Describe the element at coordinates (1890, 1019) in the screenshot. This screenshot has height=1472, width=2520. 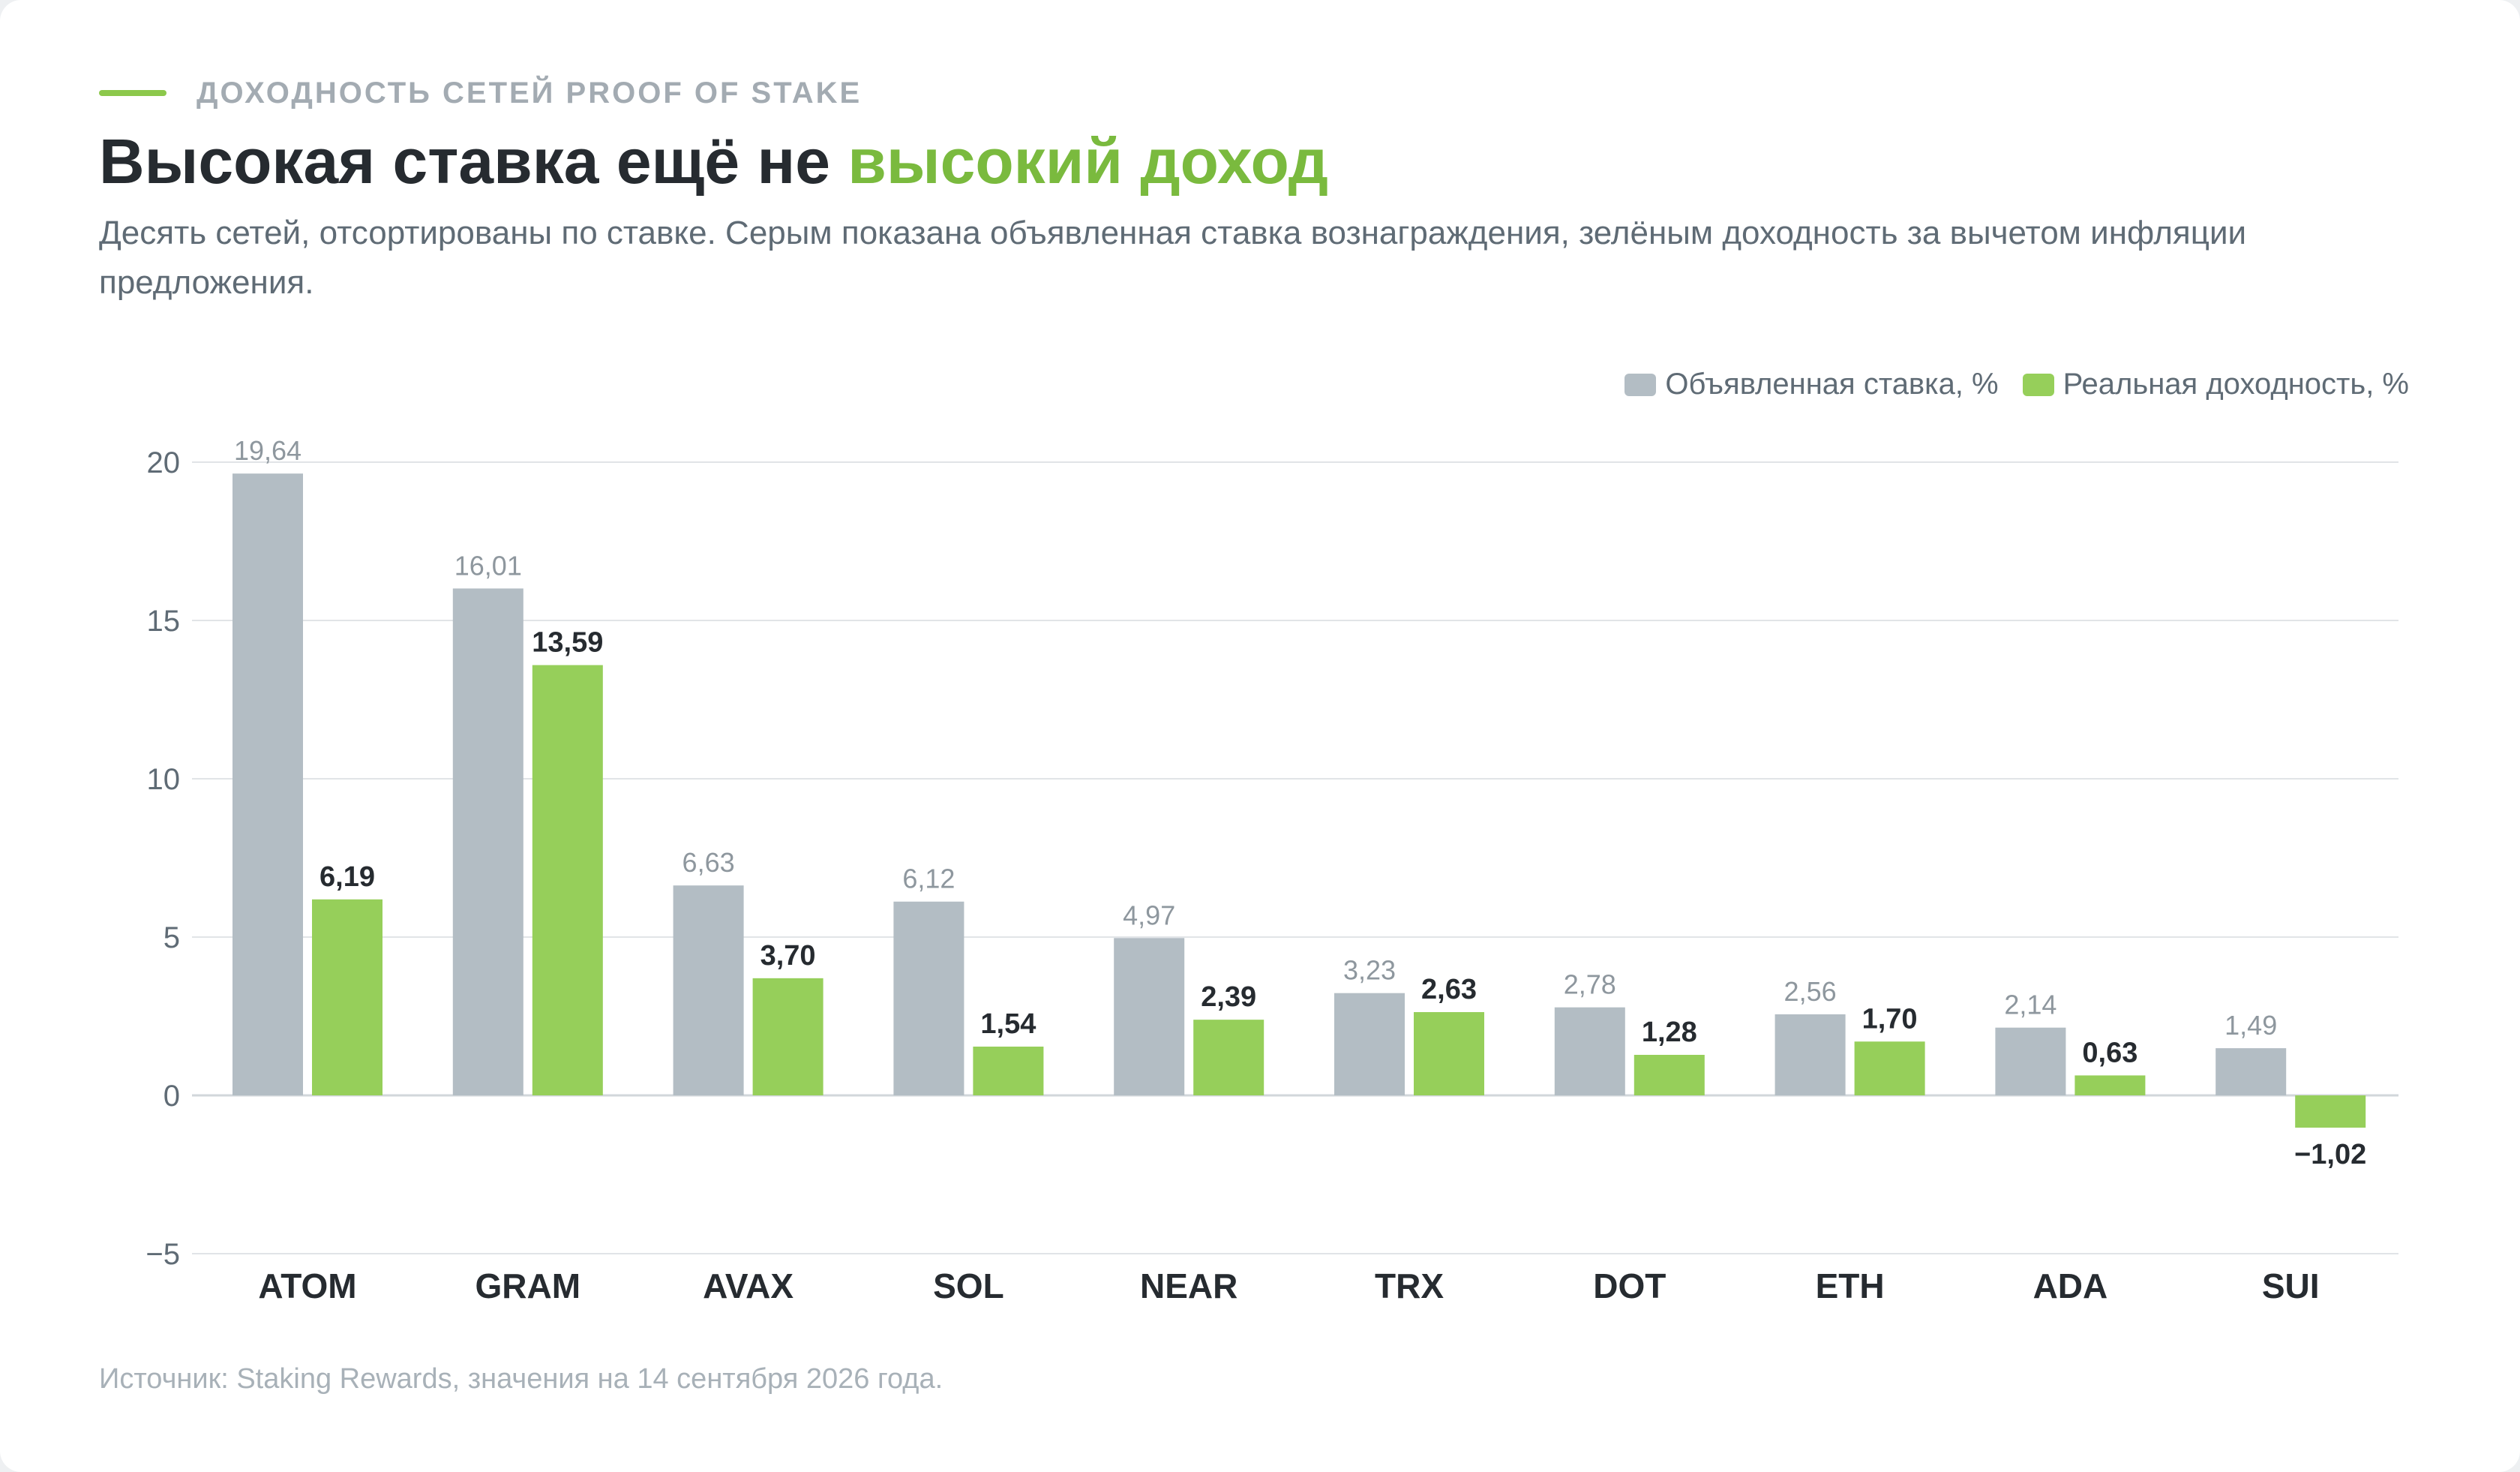
I see `data-label-real: 1,70` at that location.